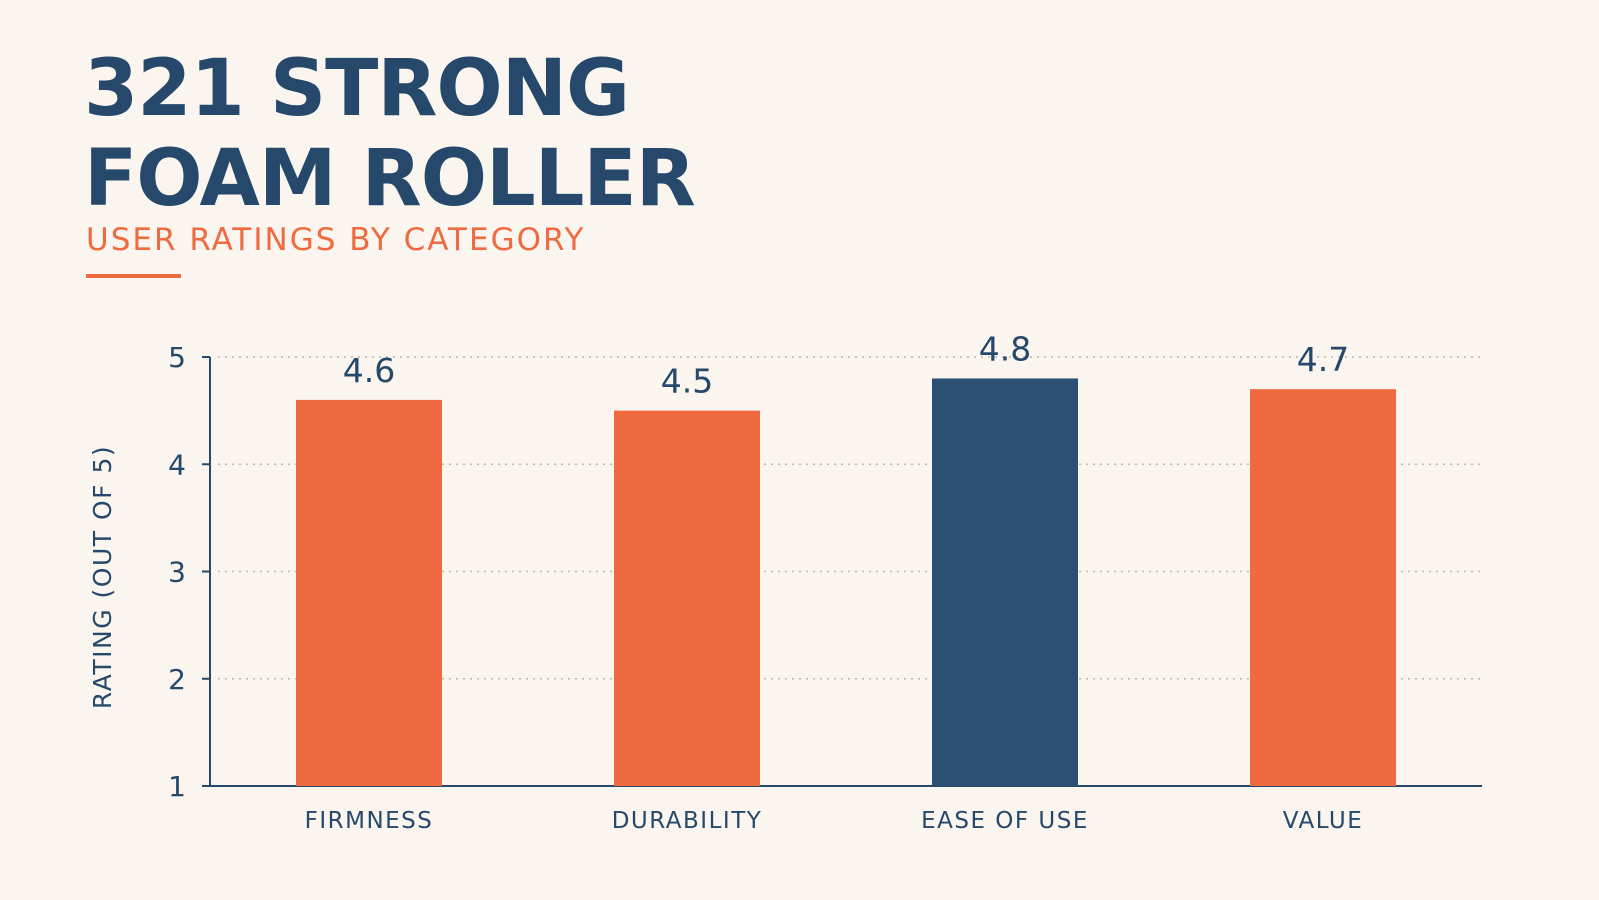  What do you see at coordinates (687, 381) in the screenshot?
I see `bar-value-label: 4.5` at bounding box center [687, 381].